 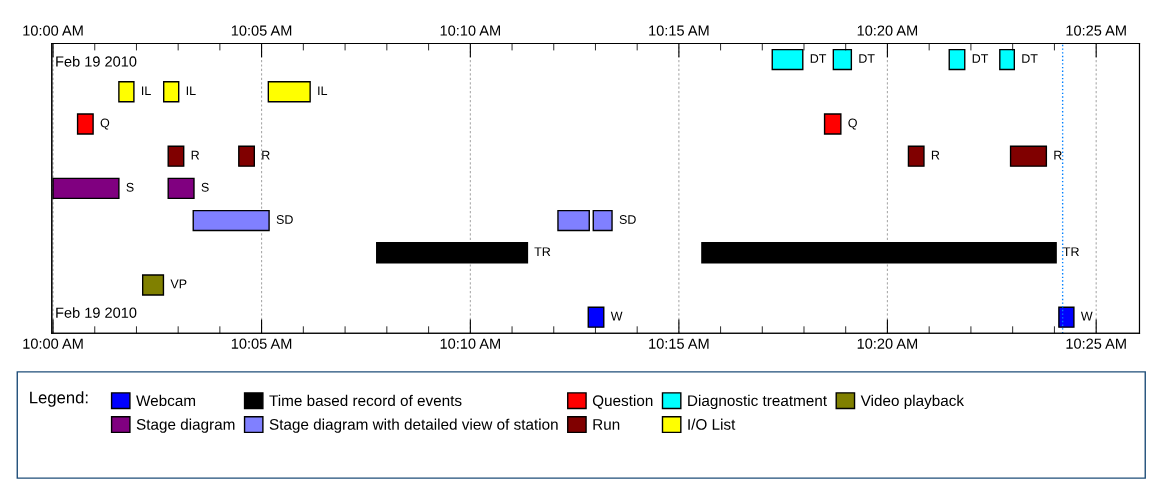 I want to click on legend-label: Video playback, so click(x=912, y=402).